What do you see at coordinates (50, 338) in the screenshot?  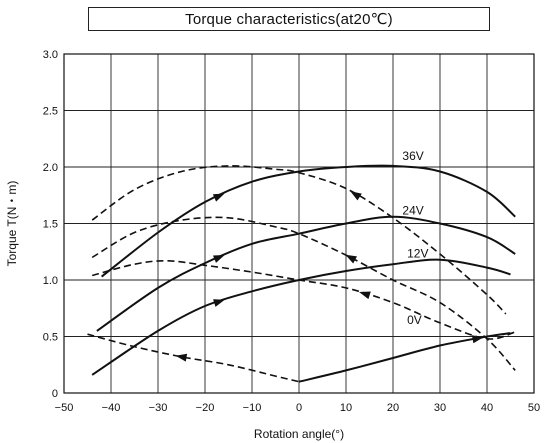 I see `y-tick-label: 0.5` at bounding box center [50, 338].